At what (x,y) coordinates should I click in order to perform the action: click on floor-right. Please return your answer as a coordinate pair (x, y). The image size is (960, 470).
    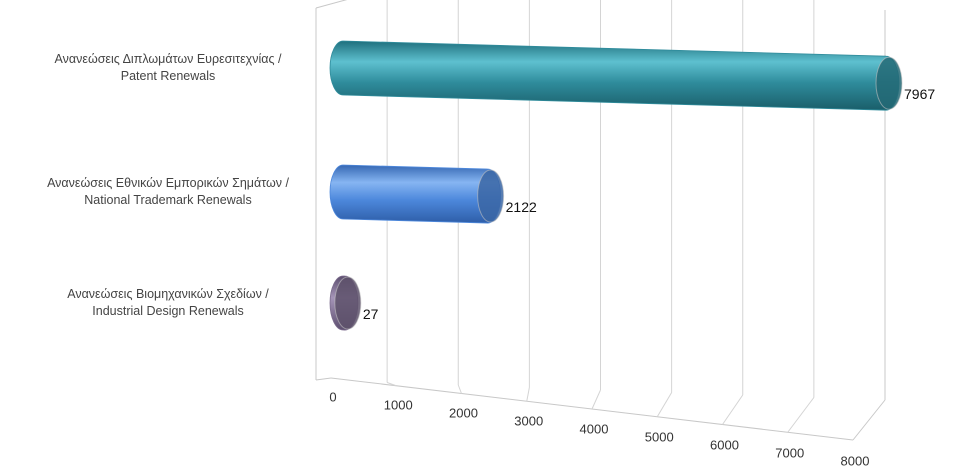
    Looking at the image, I should click on (869, 420).